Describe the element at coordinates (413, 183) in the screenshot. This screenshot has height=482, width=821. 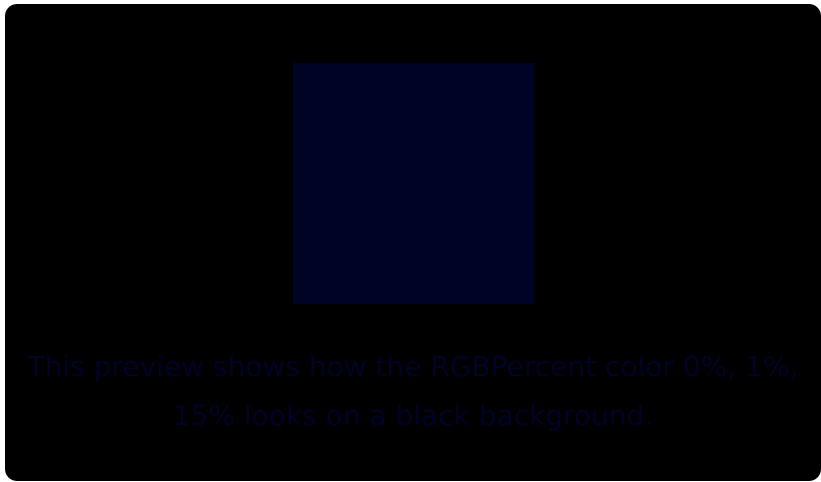
I see `color-swatch` at that location.